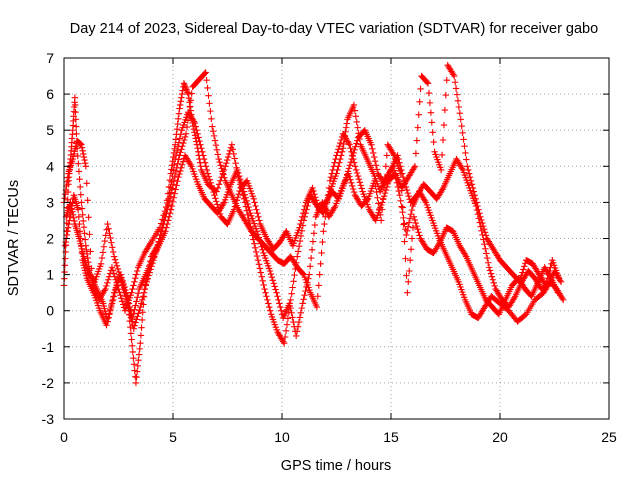 This screenshot has width=640, height=480. Describe the element at coordinates (50, 94) in the screenshot. I see `y-tick-label: 6` at that location.